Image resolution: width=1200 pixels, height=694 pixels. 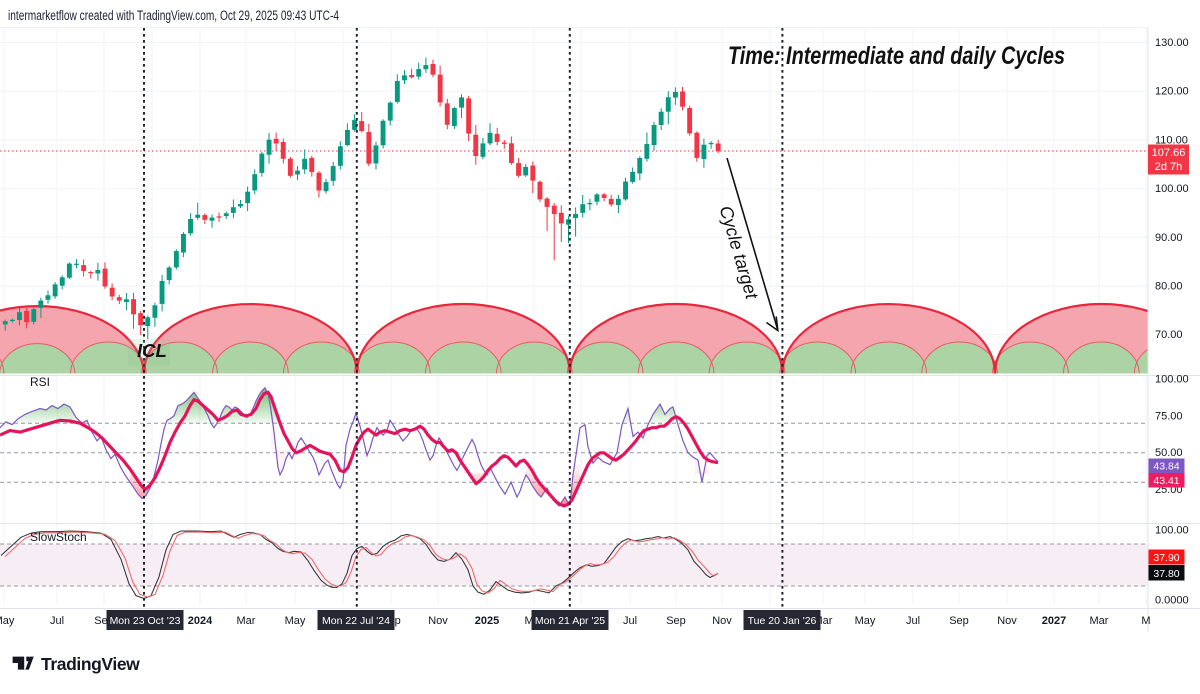 I want to click on svg-text: 70.00, so click(x=1169, y=335).